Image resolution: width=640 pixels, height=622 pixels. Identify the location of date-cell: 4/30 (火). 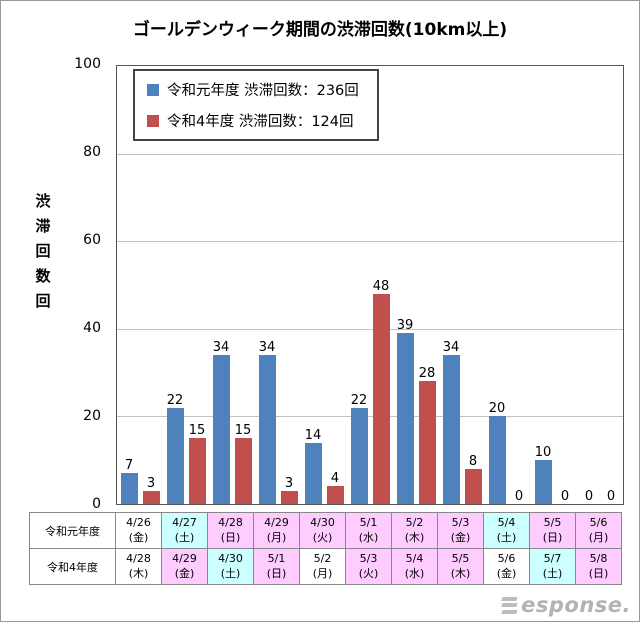
(322, 530).